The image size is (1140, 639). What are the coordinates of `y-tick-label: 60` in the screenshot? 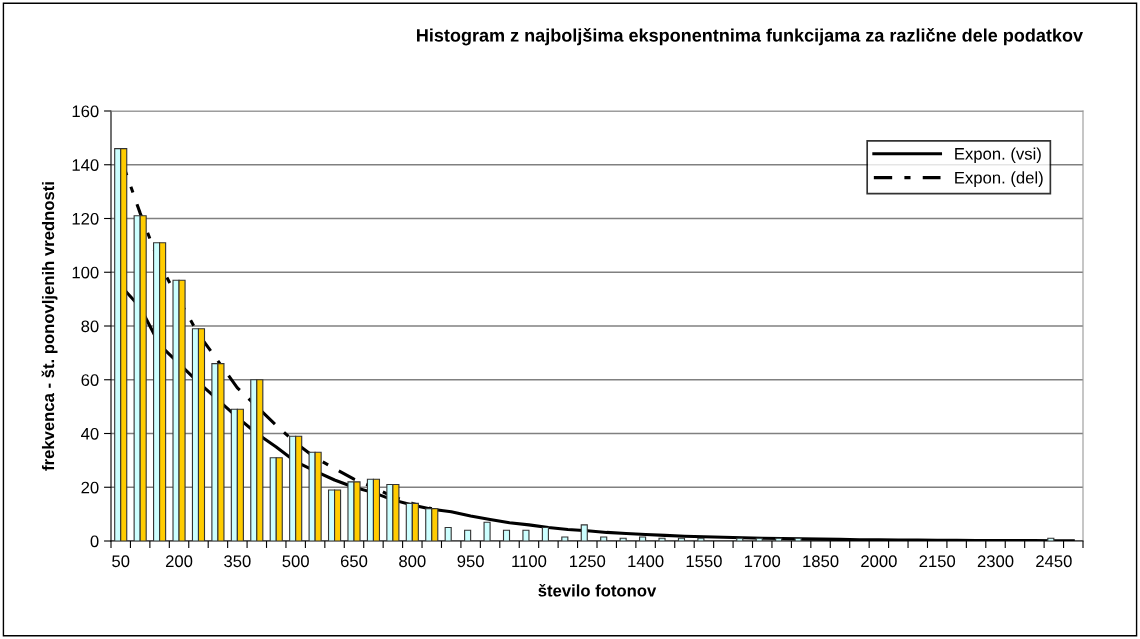 It's located at (90, 380).